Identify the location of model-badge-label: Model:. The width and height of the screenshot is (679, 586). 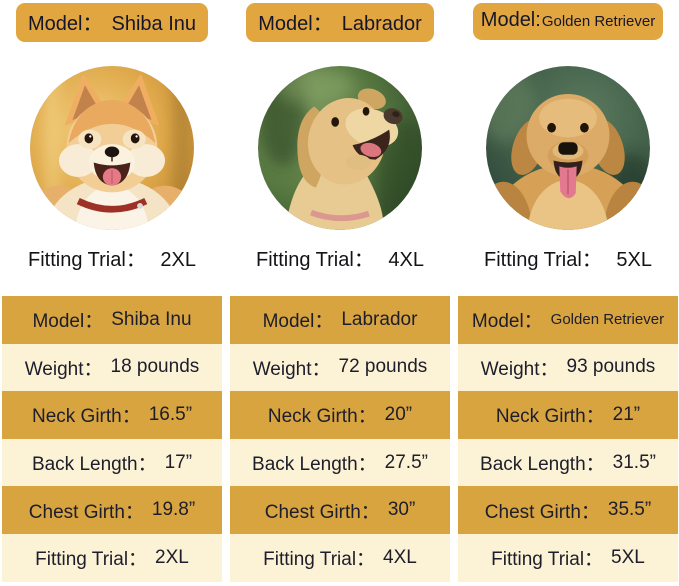
(510, 20).